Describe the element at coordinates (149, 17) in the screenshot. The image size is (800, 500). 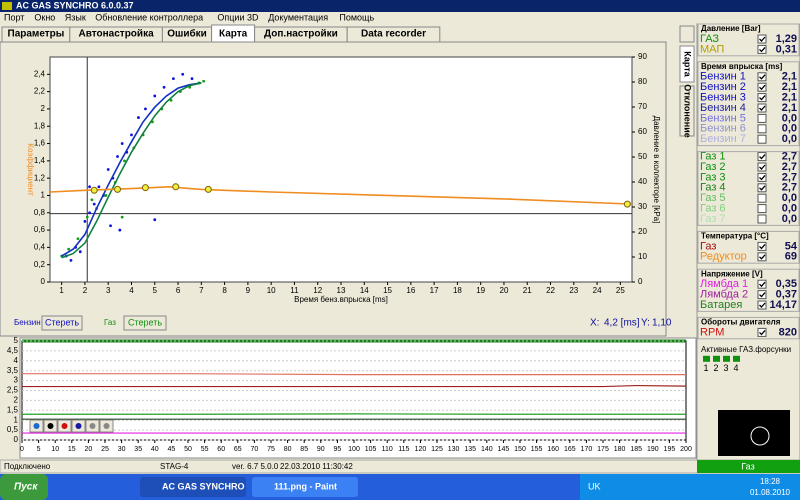
I see `menu-item: Обновление контроллера` at that location.